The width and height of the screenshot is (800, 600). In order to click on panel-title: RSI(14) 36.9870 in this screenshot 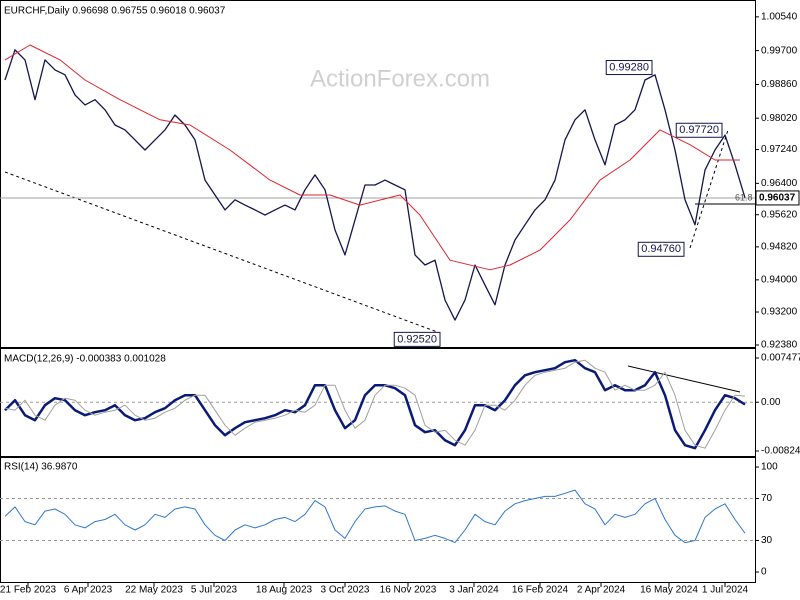, I will do `click(41, 467)`.